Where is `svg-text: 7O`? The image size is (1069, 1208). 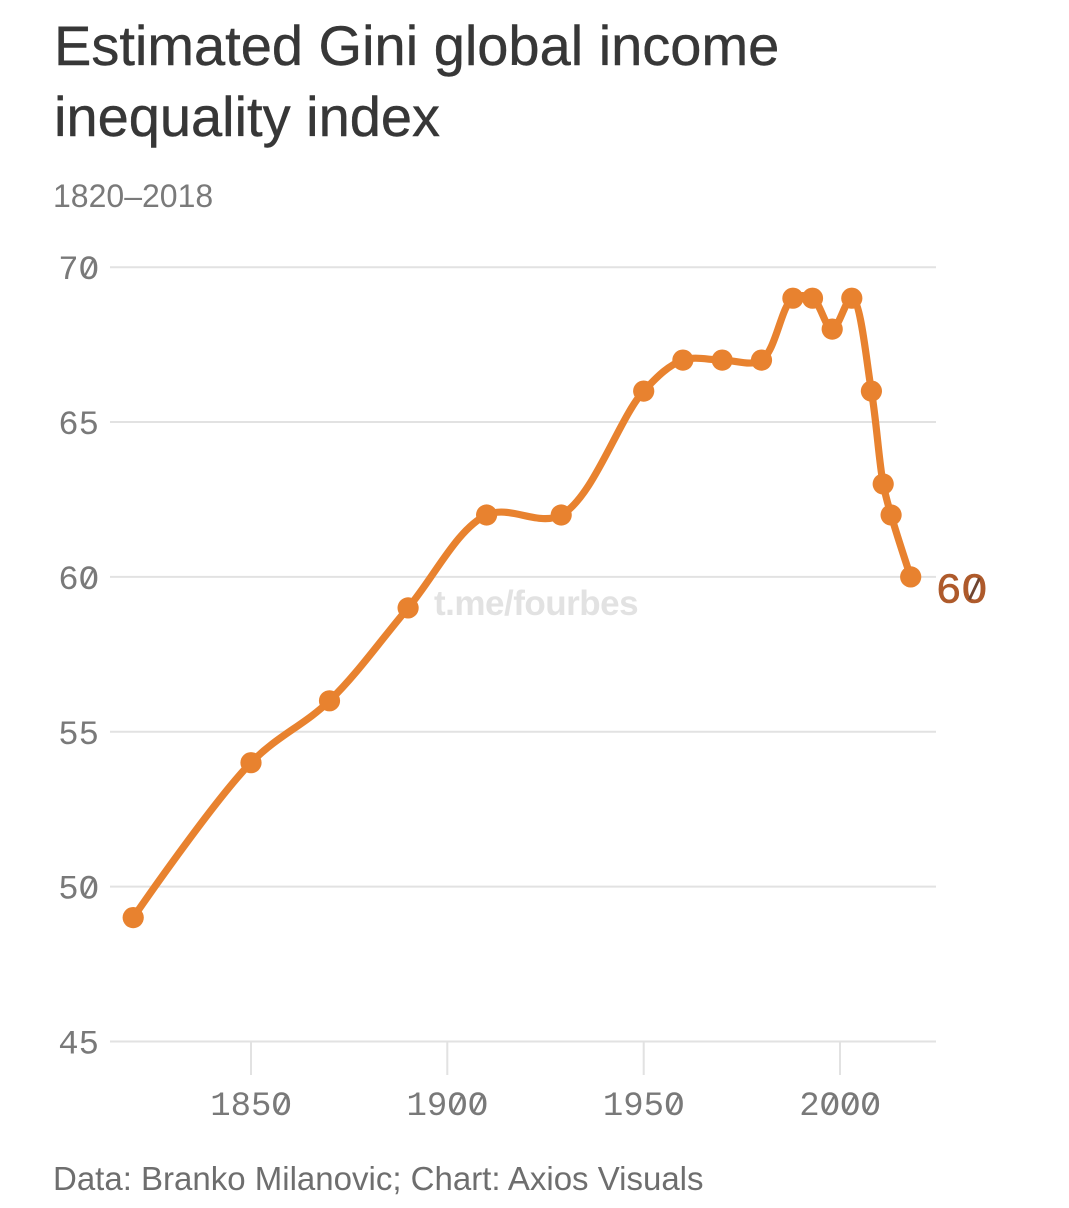
svg-text: 7O is located at coordinates (78, 271).